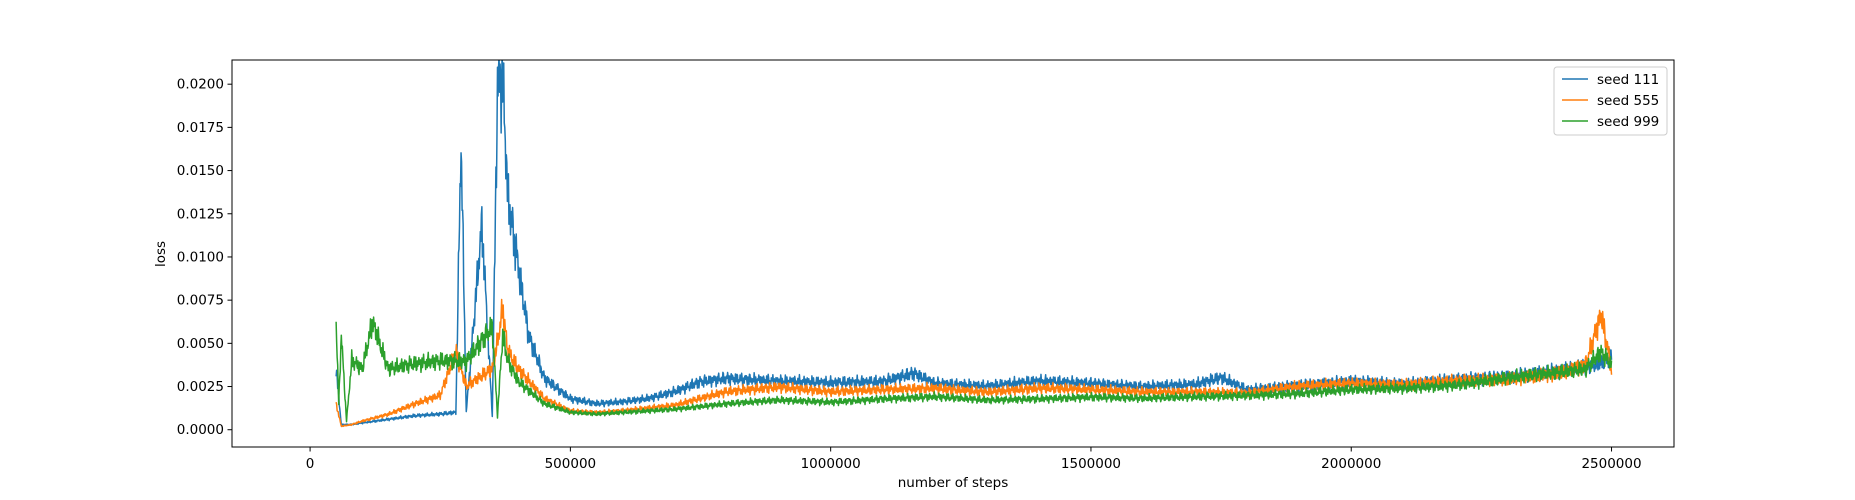 The width and height of the screenshot is (1855, 500). Describe the element at coordinates (974, 459) in the screenshot. I see `x-axis: 0 500000 1000000 1500000 2000000 2500000` at that location.